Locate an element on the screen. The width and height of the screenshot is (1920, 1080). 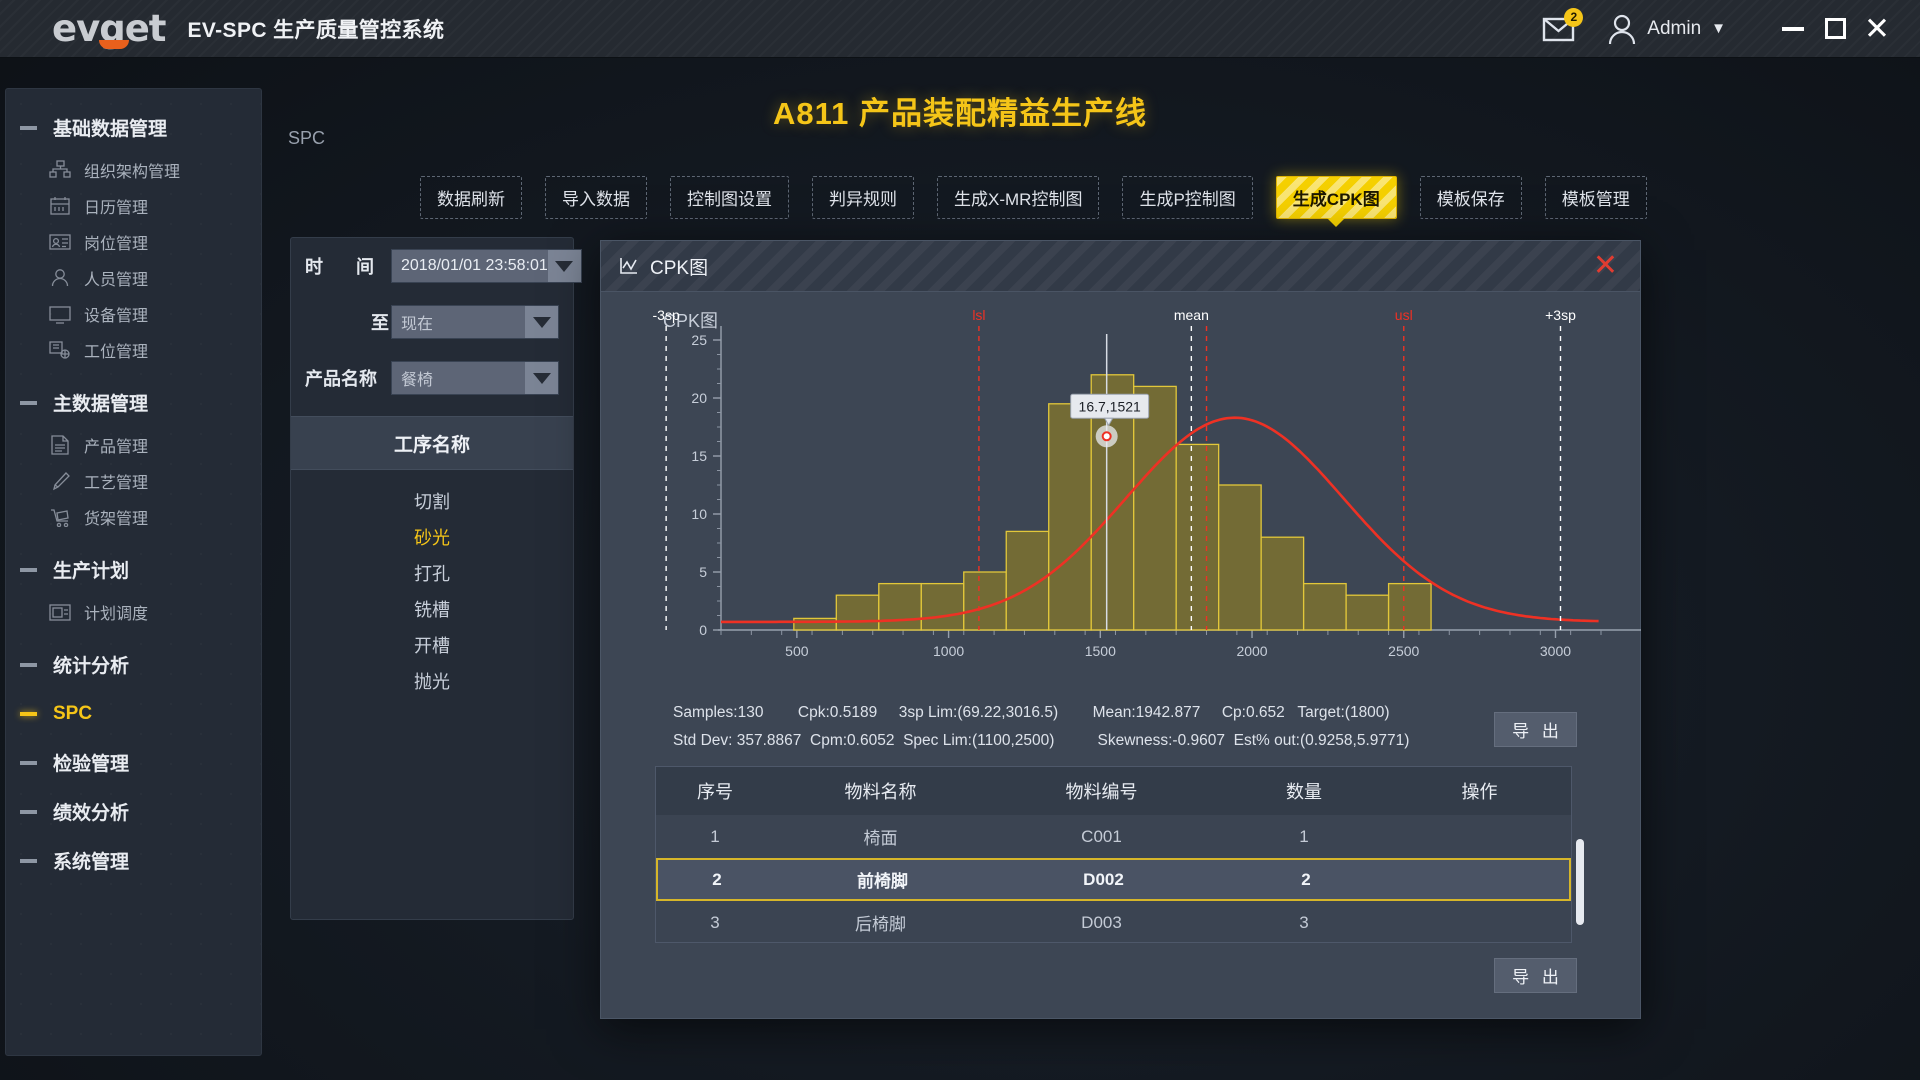
tooltip-pointer is located at coordinates (1108, 422).